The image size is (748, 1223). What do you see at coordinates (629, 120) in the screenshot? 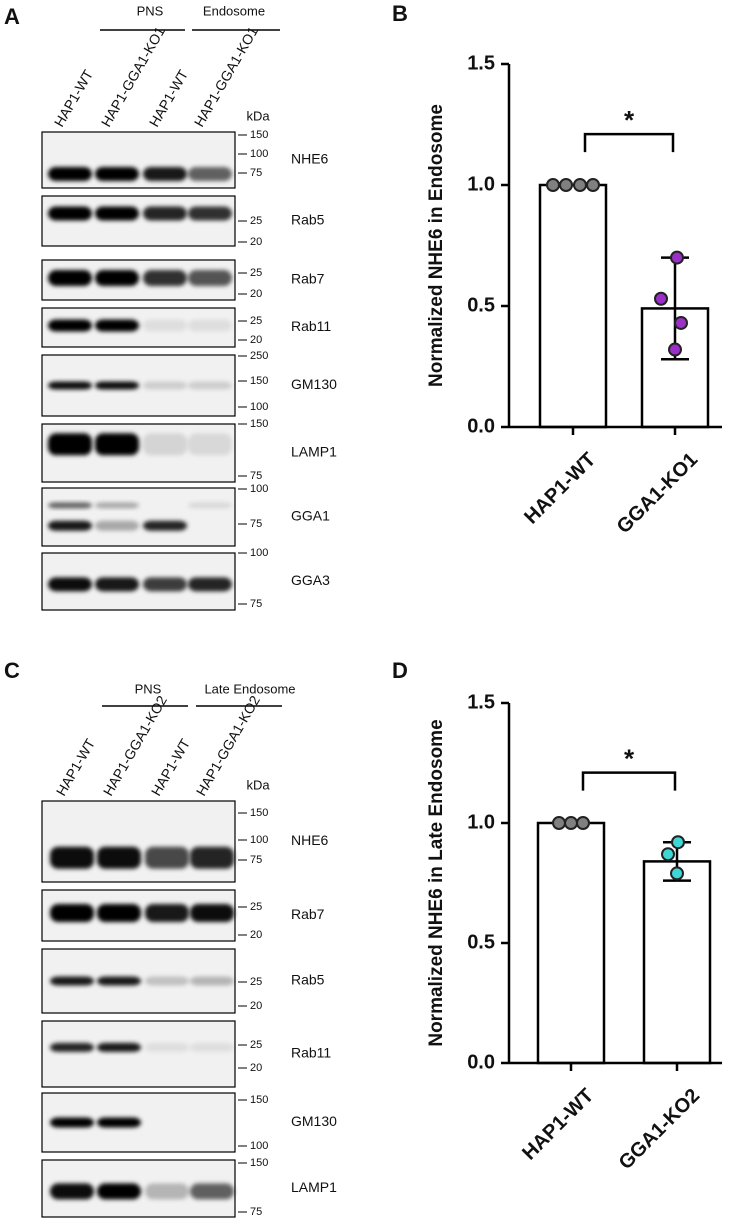
I see `significance-label: *` at bounding box center [629, 120].